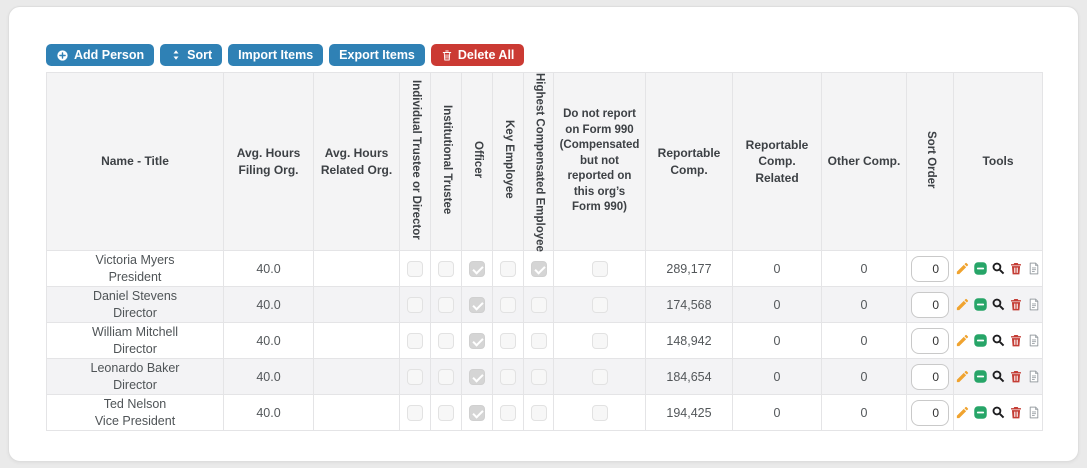 Image resolution: width=1087 pixels, height=468 pixels. What do you see at coordinates (135, 340) in the screenshot?
I see `name-title-cell: William Mitchell Director` at bounding box center [135, 340].